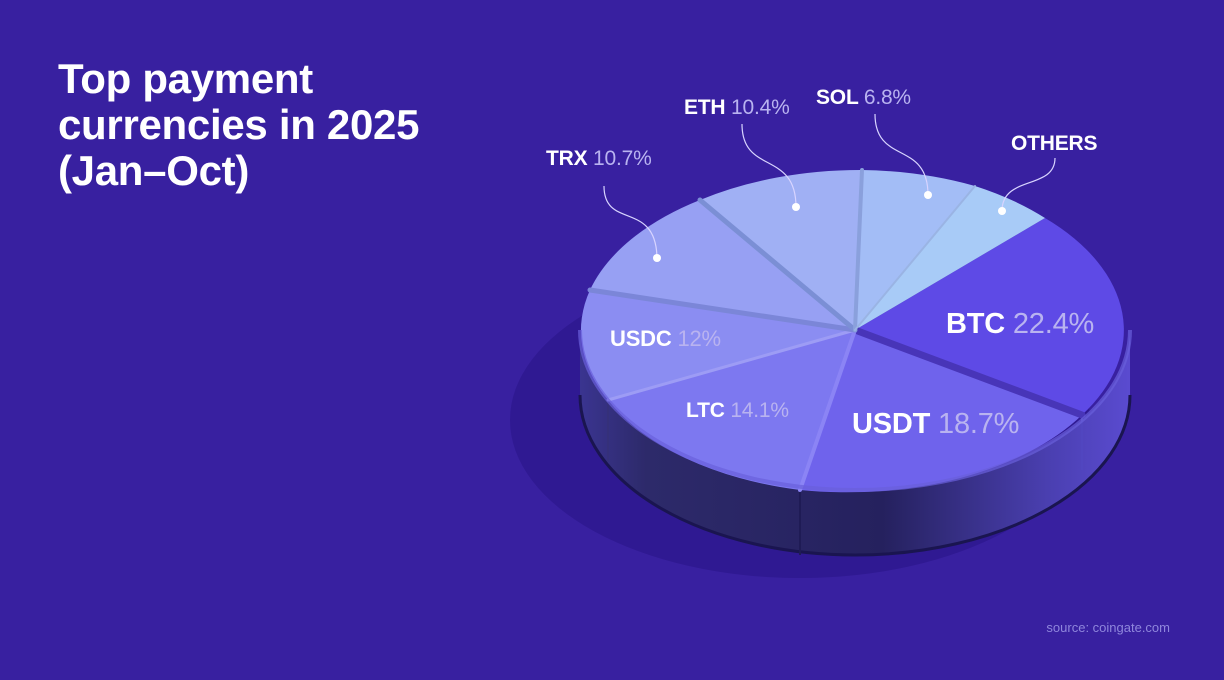  What do you see at coordinates (796, 207) in the screenshot?
I see `dot-eth` at bounding box center [796, 207].